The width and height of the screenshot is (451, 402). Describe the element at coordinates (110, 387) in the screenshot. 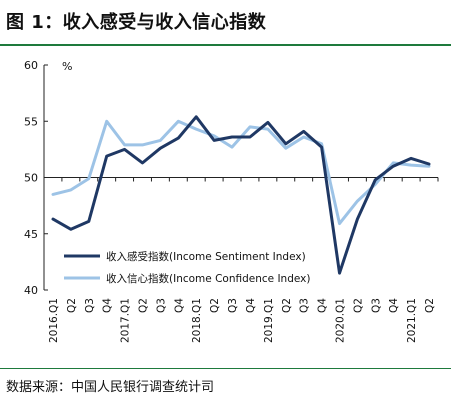

I see `source-note: 数据来源：中国人民银行调查统计司` at that location.